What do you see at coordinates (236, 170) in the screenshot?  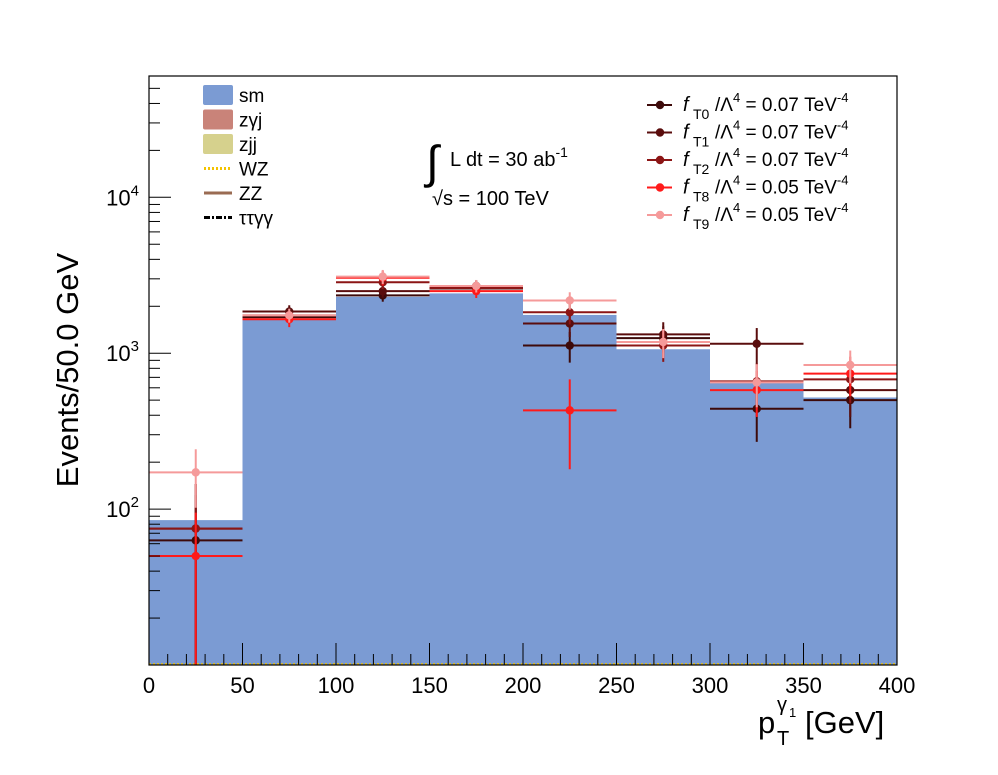 I see `legend-entry-3: WZ` at bounding box center [236, 170].